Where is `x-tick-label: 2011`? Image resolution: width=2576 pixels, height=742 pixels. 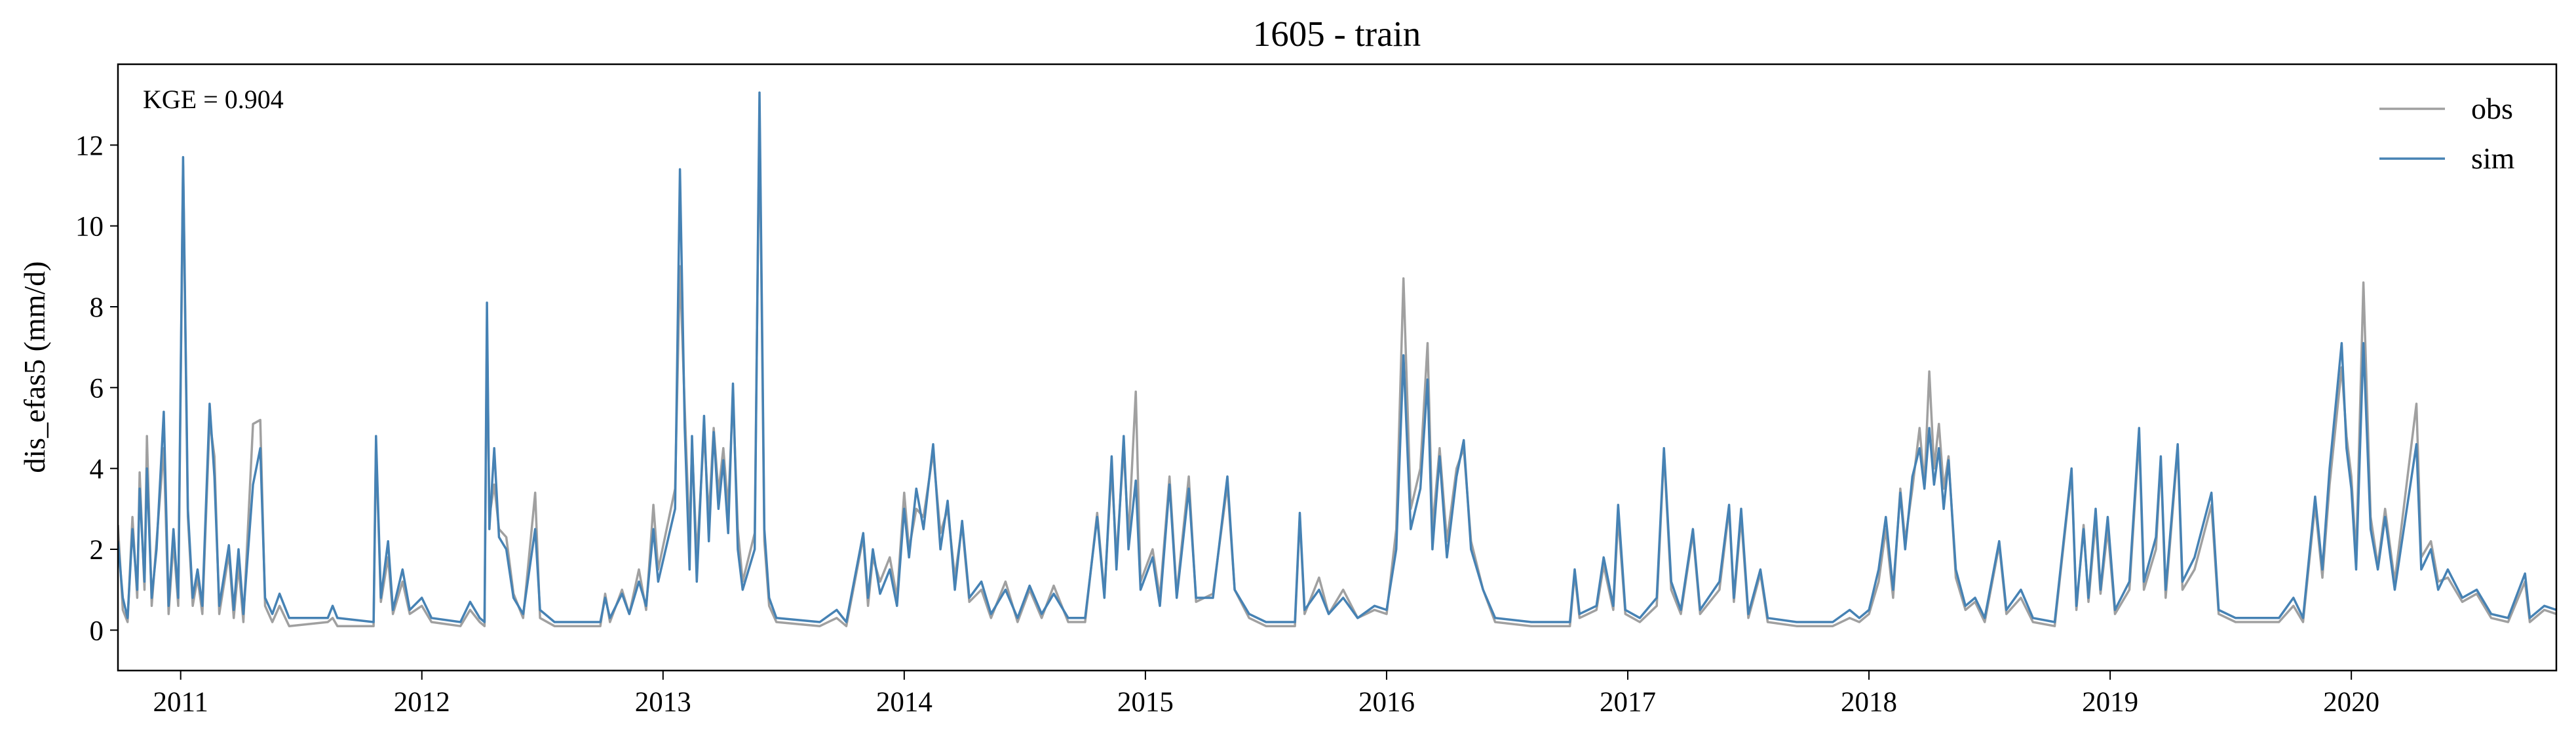 x-tick-label: 2011 is located at coordinates (180, 702).